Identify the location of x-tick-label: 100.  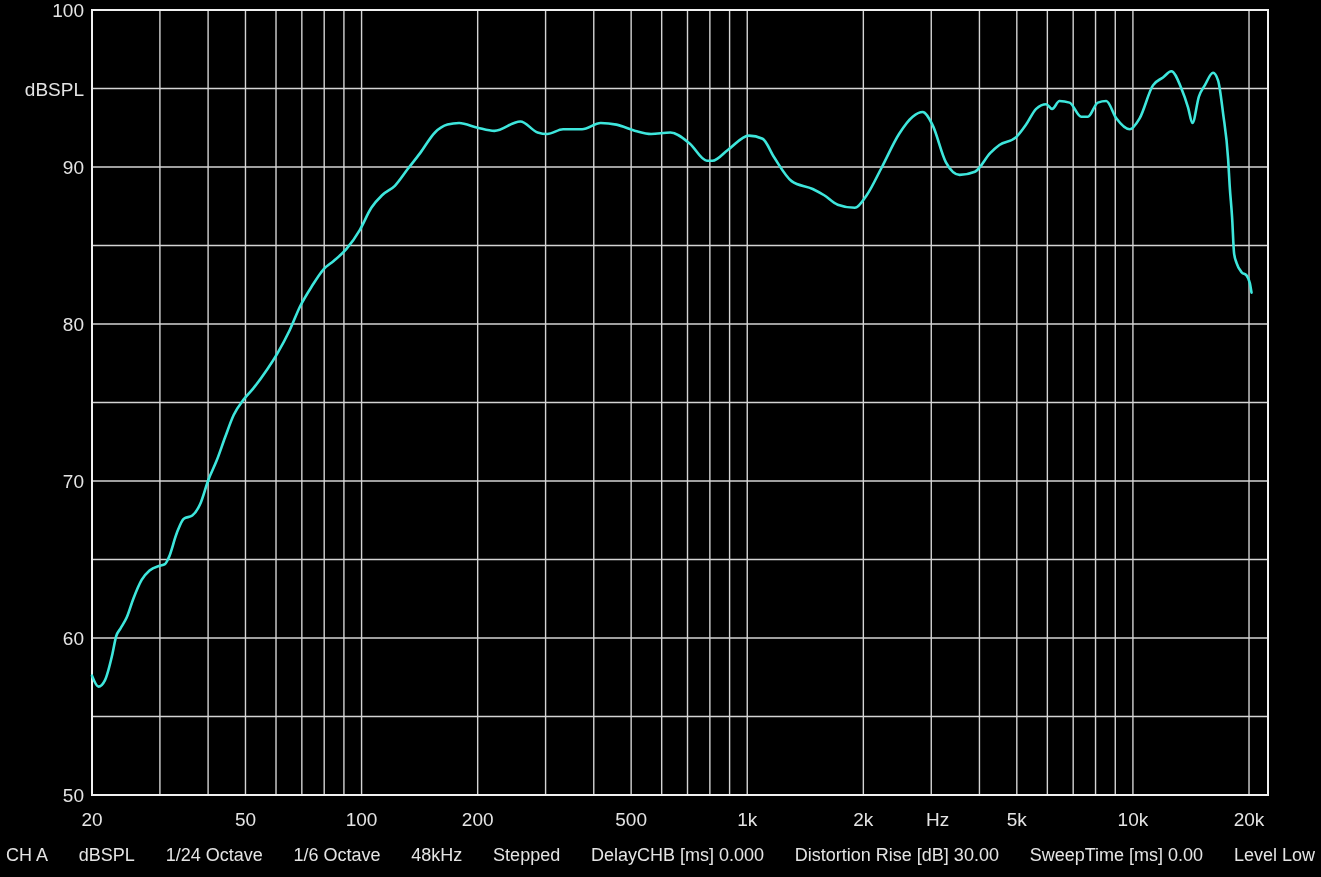
(361, 819).